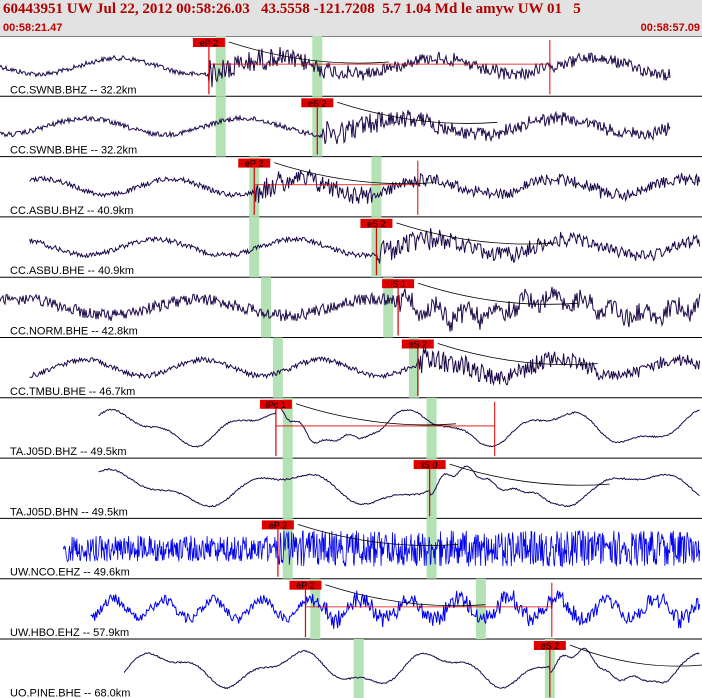 The width and height of the screenshot is (702, 698). What do you see at coordinates (670, 28) in the screenshot?
I see `end-time: 00:58:57.09` at bounding box center [670, 28].